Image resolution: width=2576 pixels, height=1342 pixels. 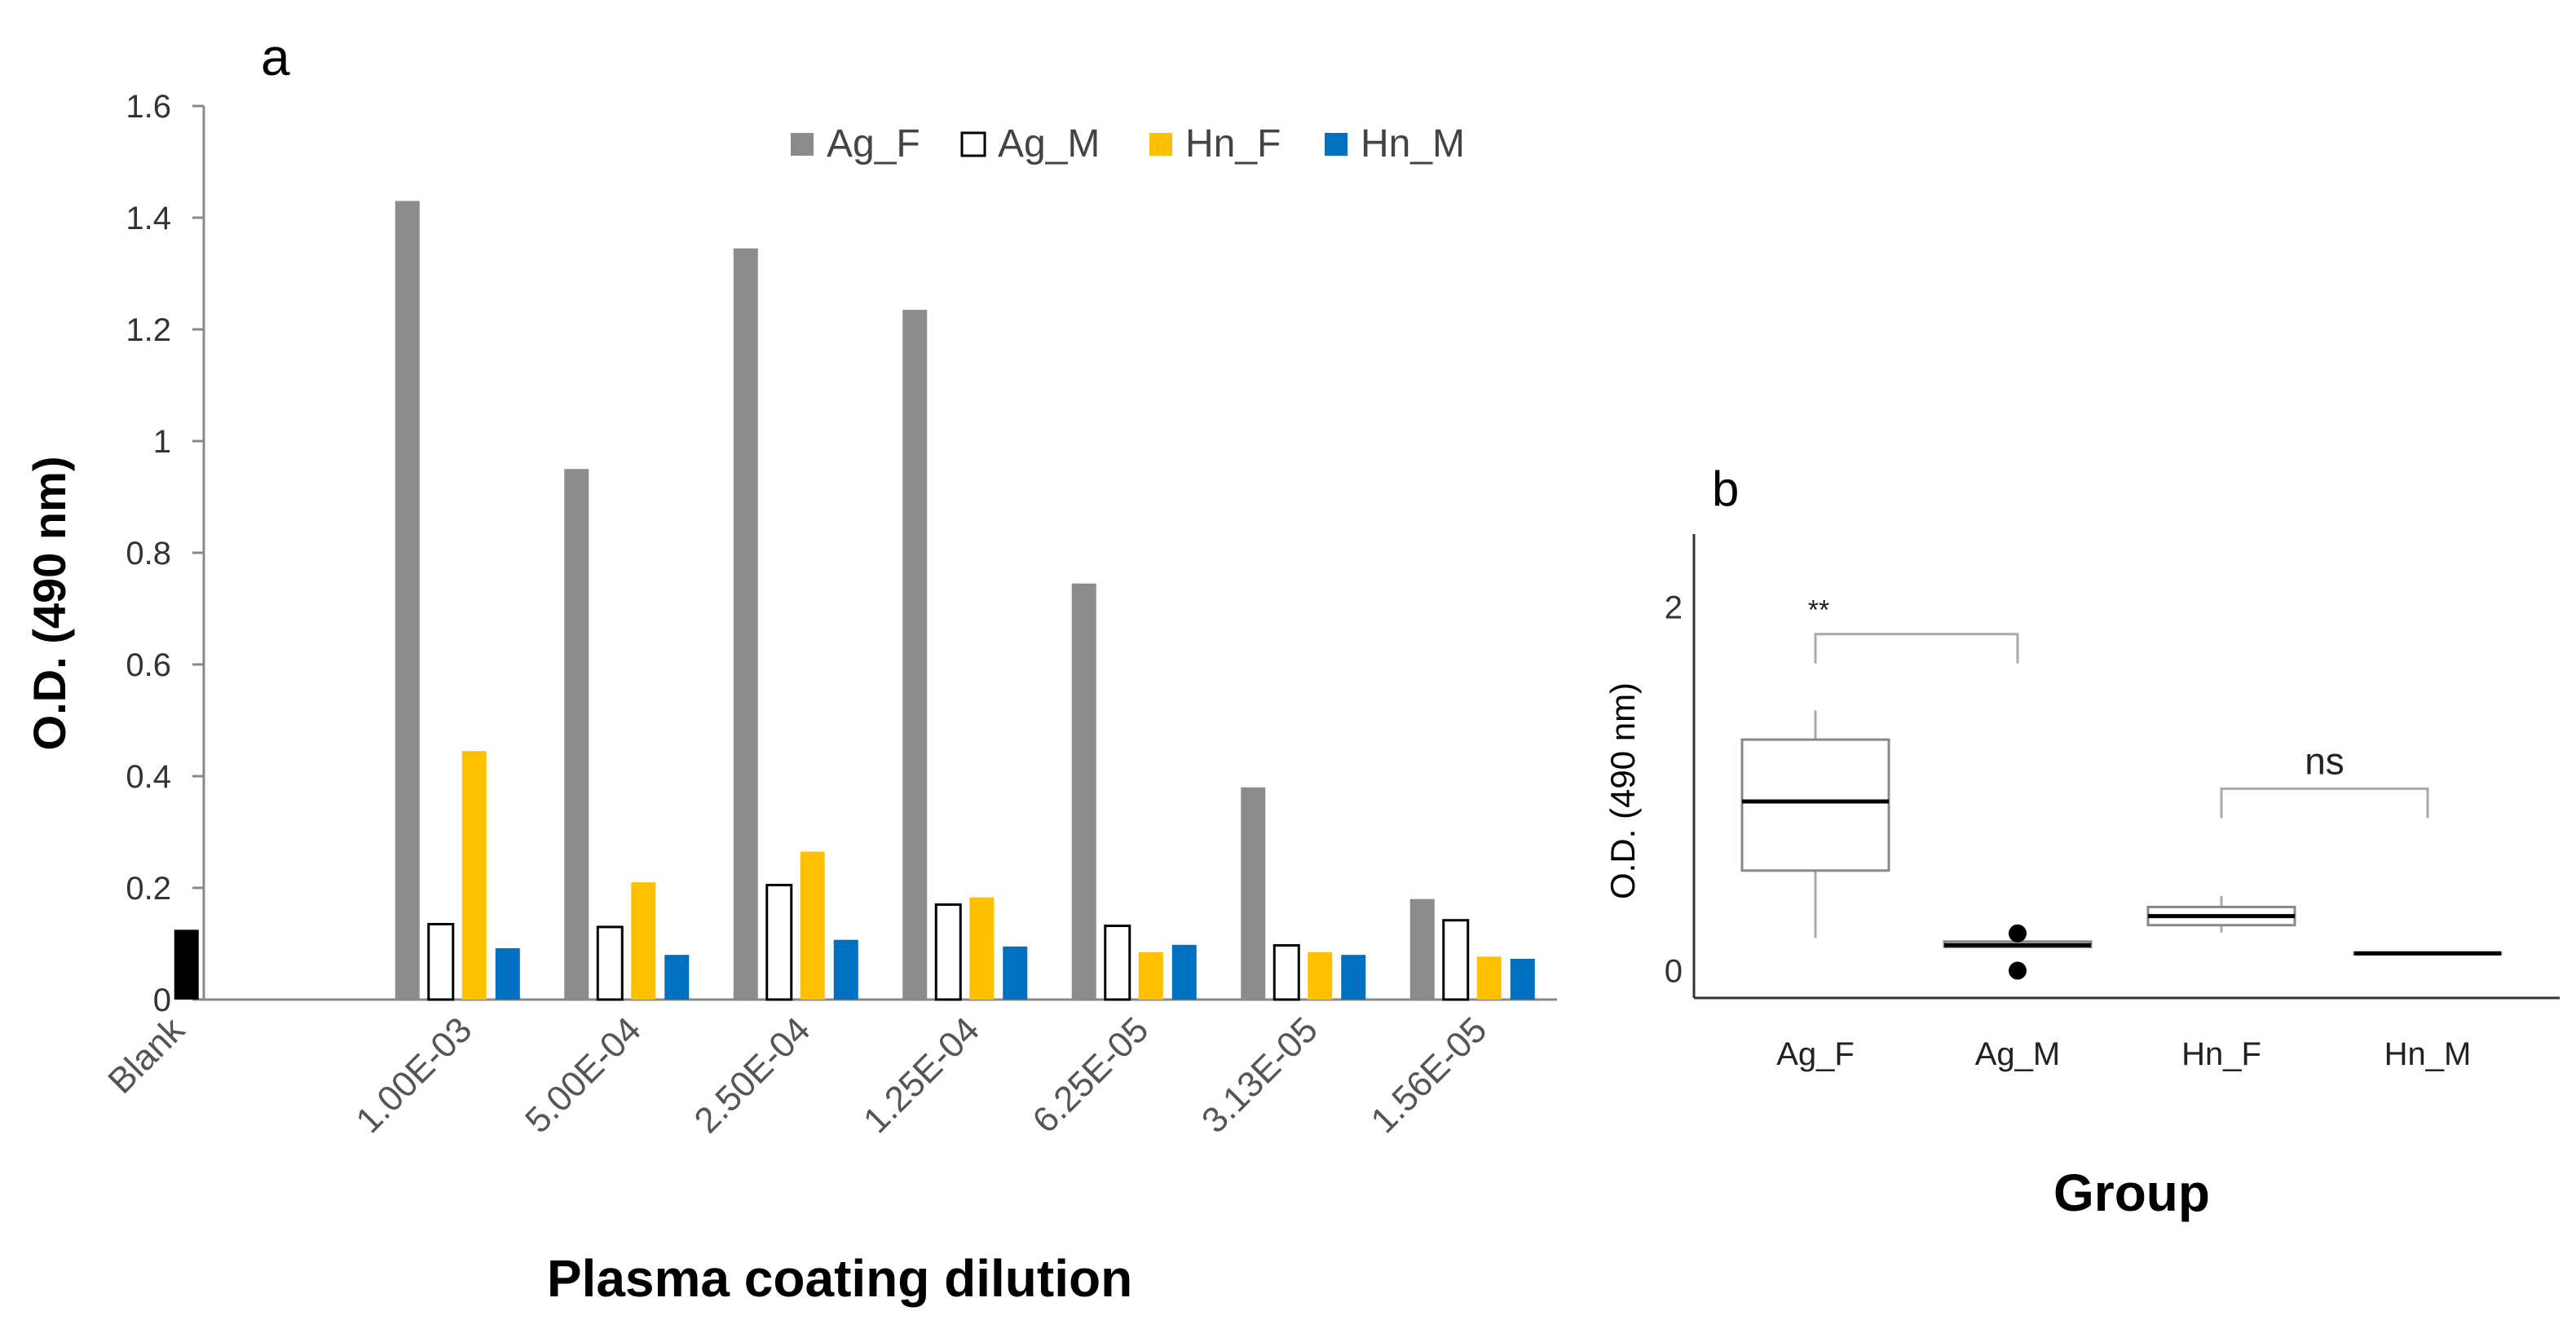 What do you see at coordinates (921, 1075) in the screenshot?
I see `x-tick-label: 1.25E-04` at bounding box center [921, 1075].